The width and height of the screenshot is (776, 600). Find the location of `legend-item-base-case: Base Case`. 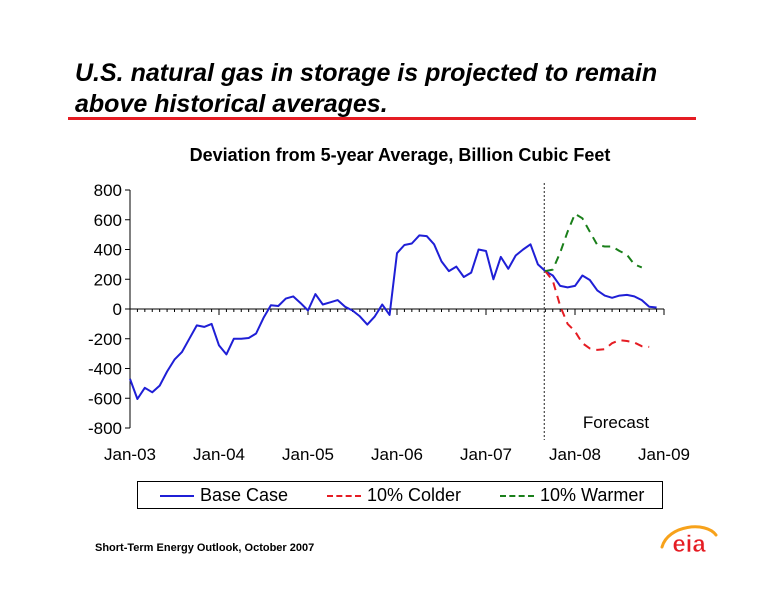

legend-item-base-case: Base Case is located at coordinates (224, 495).